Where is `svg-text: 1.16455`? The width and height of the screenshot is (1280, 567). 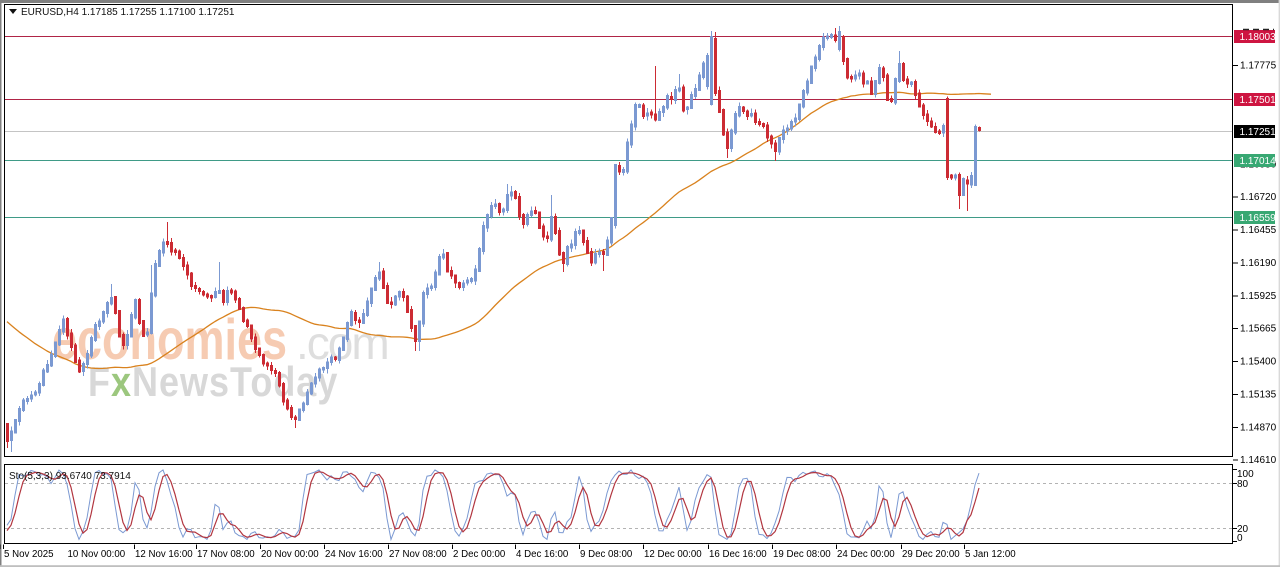
svg-text: 1.16455 is located at coordinates (1258, 230).